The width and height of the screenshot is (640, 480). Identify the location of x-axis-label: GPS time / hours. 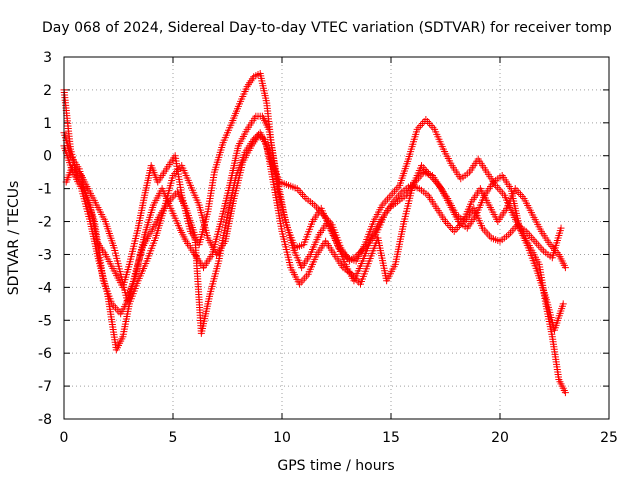
(335, 466).